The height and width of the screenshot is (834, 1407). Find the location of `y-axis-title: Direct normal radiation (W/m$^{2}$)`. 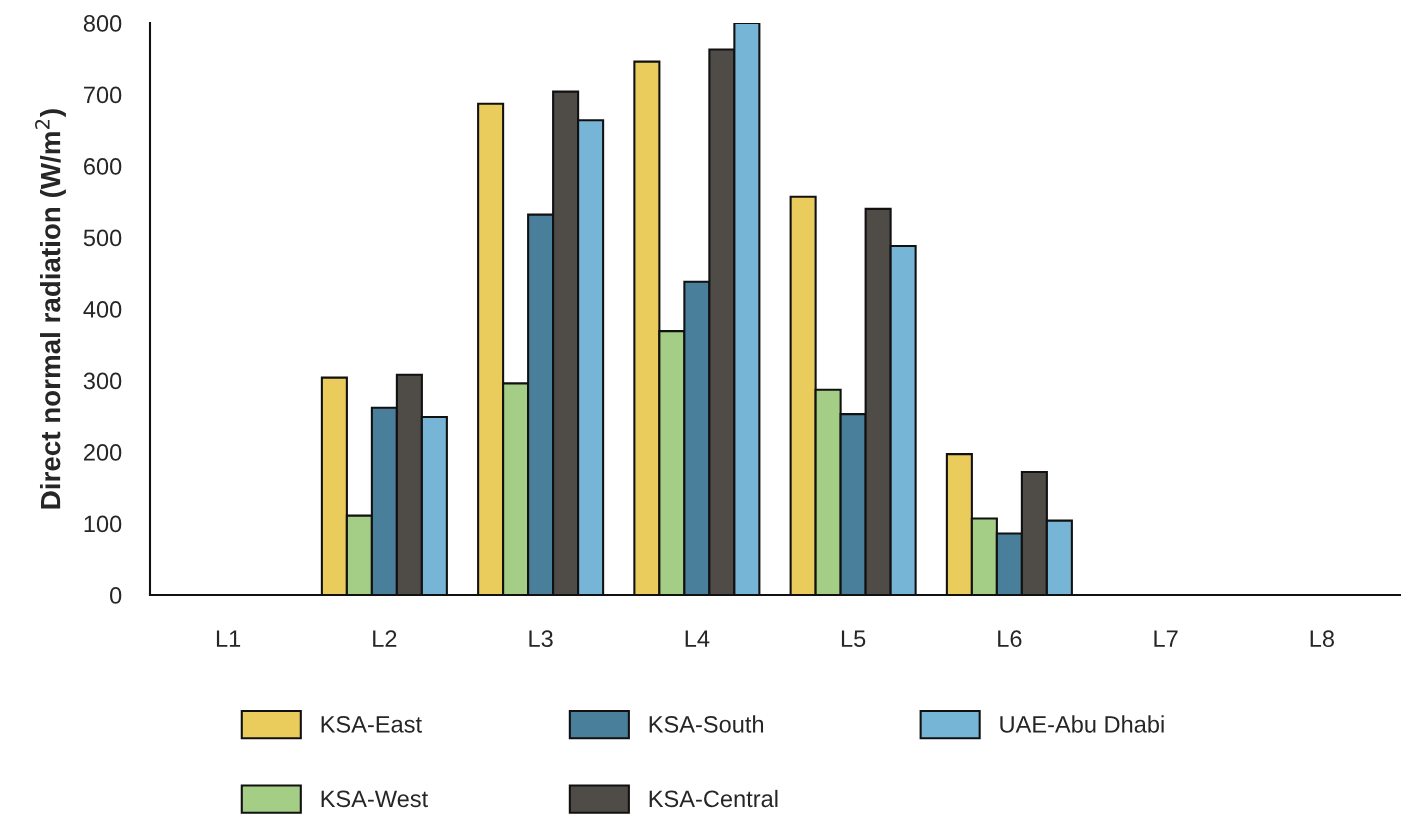

y-axis-title: Direct normal radiation (W/m$^{2}$) is located at coordinates (50, 309).